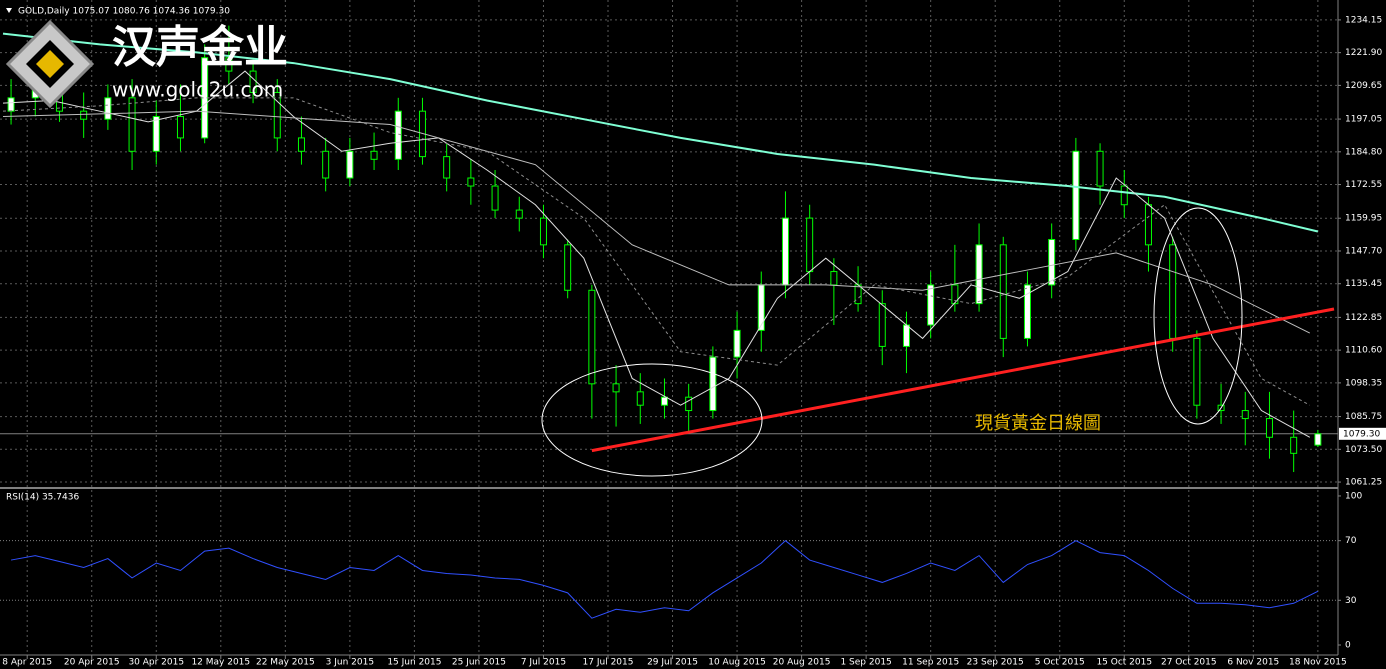 The image size is (1386, 669). I want to click on x-tick-label: 20 Aug 2015, so click(802, 663).